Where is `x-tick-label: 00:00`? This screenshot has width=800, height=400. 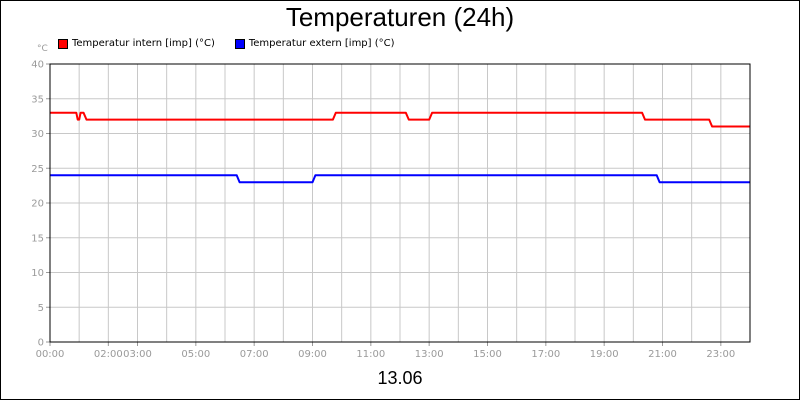 x-tick-label: 00:00 is located at coordinates (50, 354).